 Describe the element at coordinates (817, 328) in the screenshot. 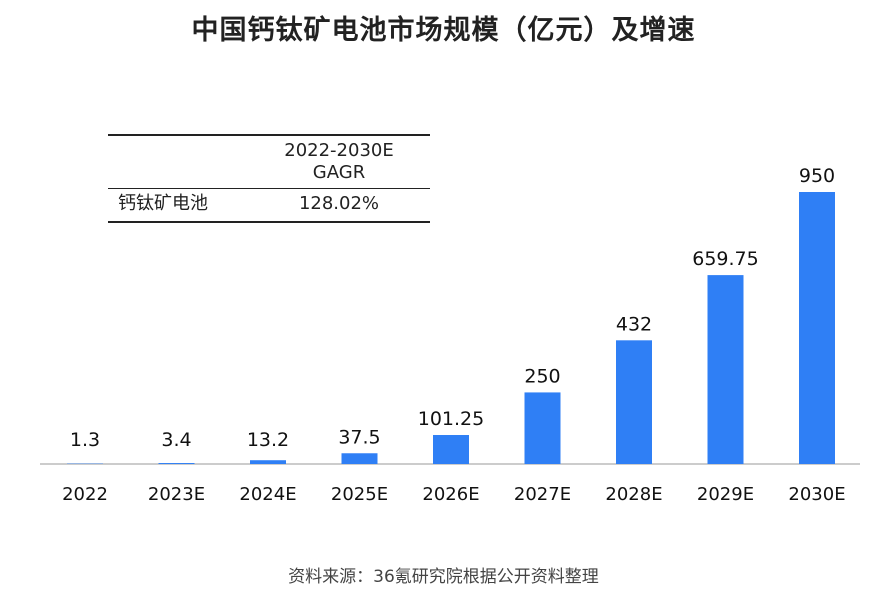

I see `bar-2030E` at that location.